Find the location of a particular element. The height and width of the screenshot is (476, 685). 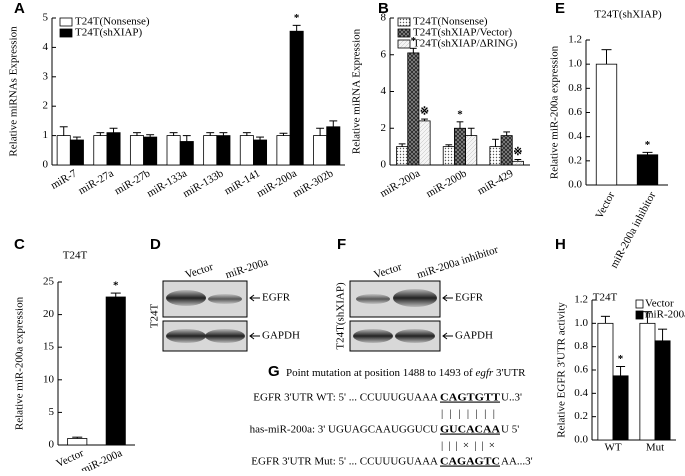

x-tick-label: miR-200b is located at coordinates (446, 183).